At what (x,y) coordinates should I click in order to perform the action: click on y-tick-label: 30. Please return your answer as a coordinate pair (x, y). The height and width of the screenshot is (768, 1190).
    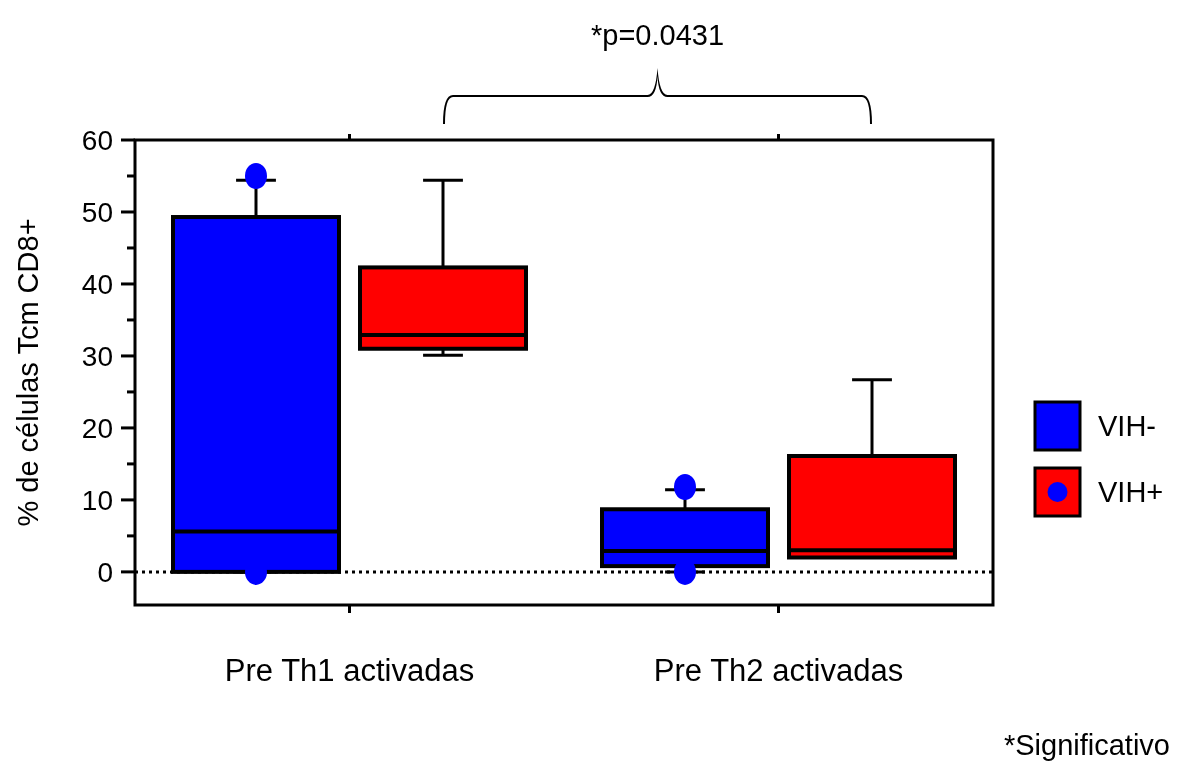
    Looking at the image, I should click on (97, 356).